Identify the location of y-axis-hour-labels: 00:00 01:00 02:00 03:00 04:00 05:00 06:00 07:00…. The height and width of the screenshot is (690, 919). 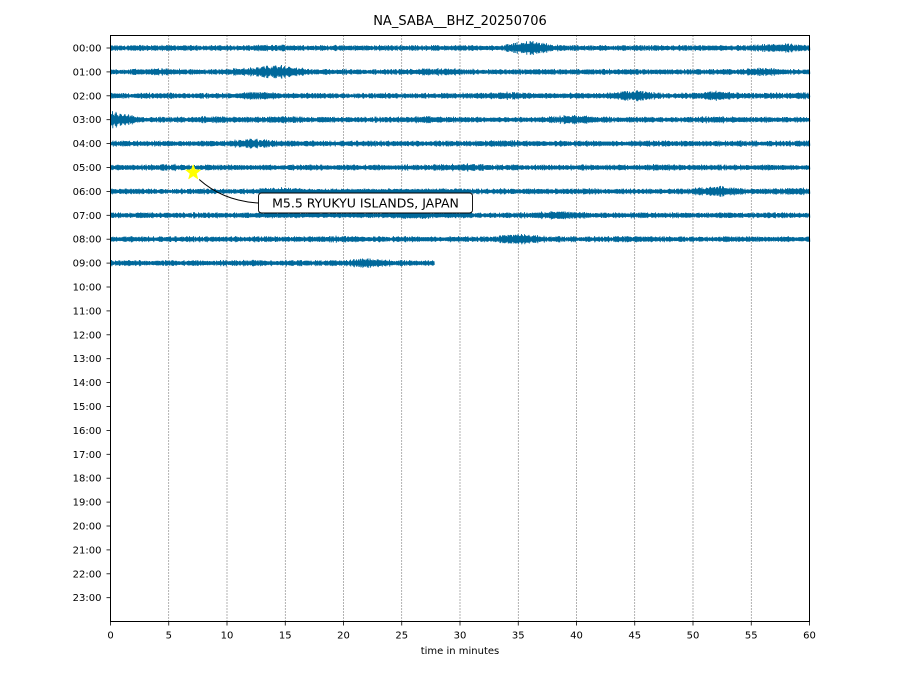
(92, 324).